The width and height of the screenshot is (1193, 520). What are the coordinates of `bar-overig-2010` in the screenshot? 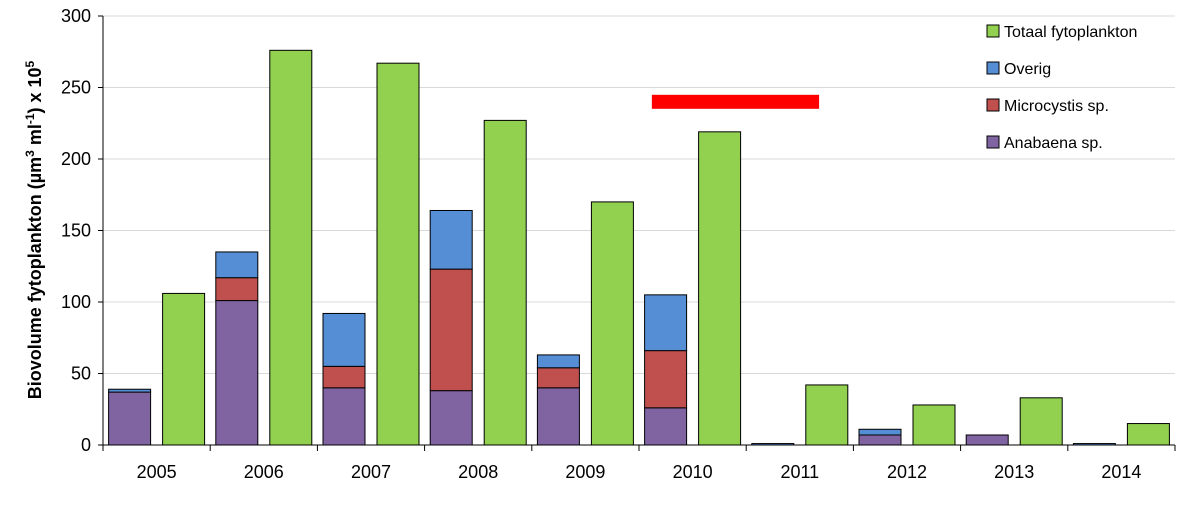 It's located at (666, 323).